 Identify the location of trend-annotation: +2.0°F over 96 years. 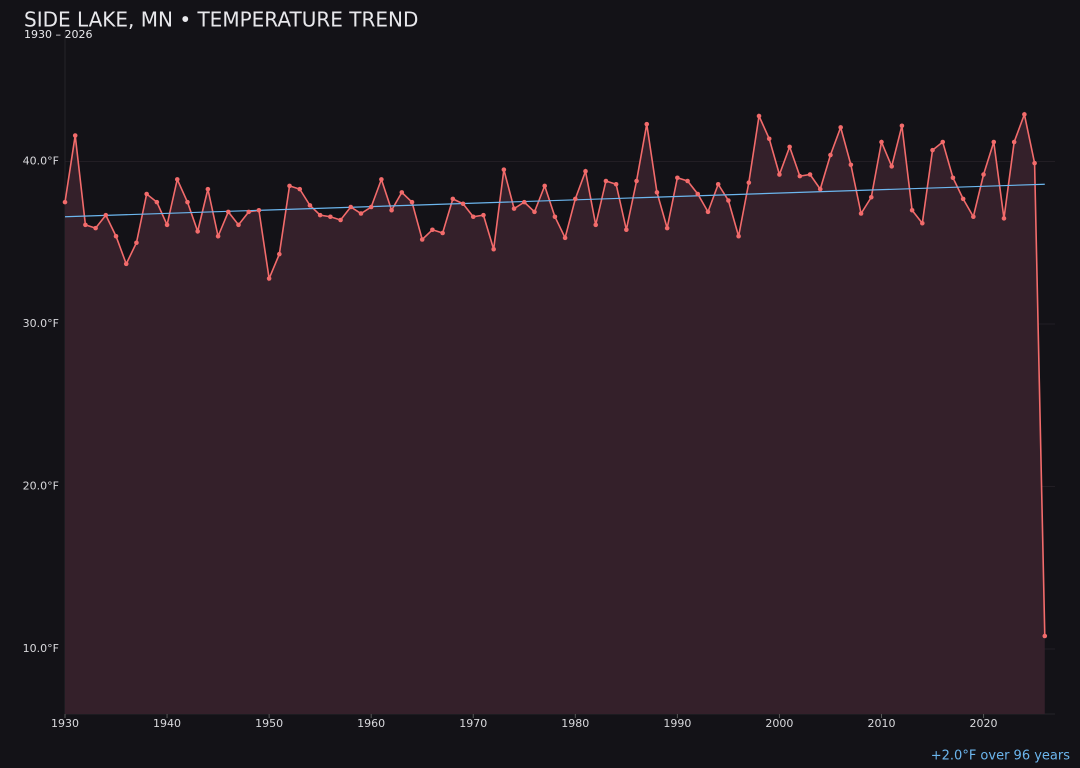
(1000, 756).